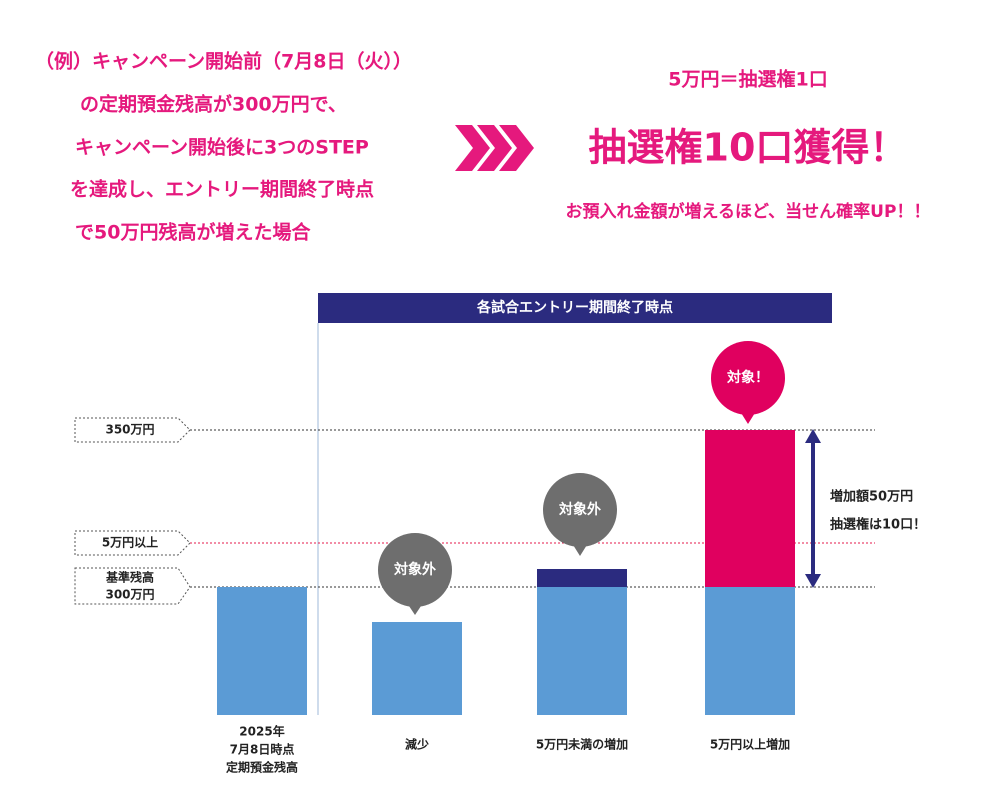  What do you see at coordinates (223, 61) in the screenshot?
I see `example-line: （例）キャンペーン開始前（7月8日（火））` at bounding box center [223, 61].